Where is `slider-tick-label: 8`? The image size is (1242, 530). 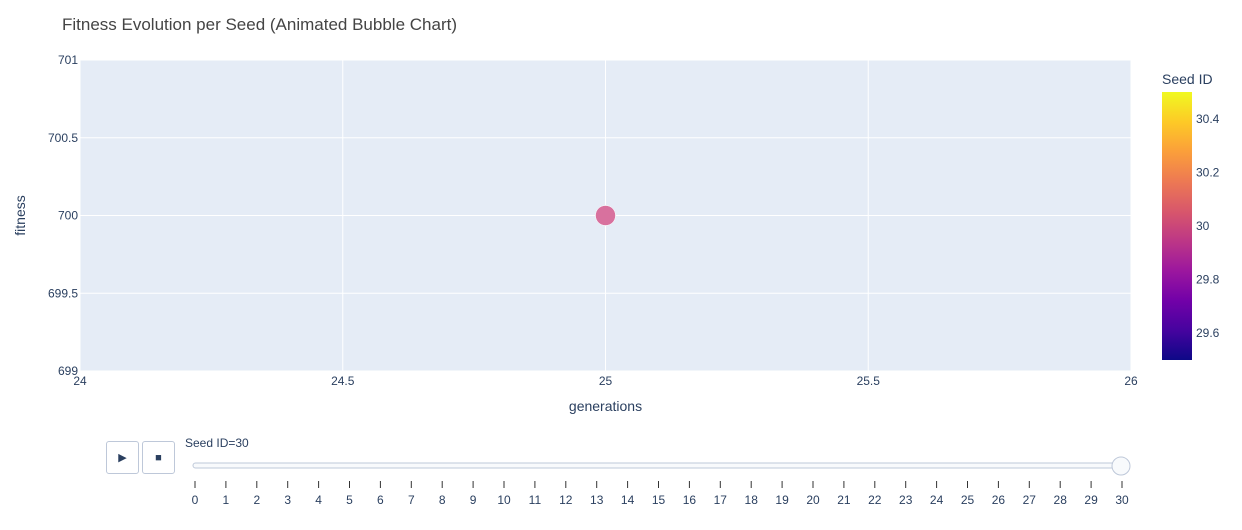
slider-tick-label: 8 is located at coordinates (442, 500).